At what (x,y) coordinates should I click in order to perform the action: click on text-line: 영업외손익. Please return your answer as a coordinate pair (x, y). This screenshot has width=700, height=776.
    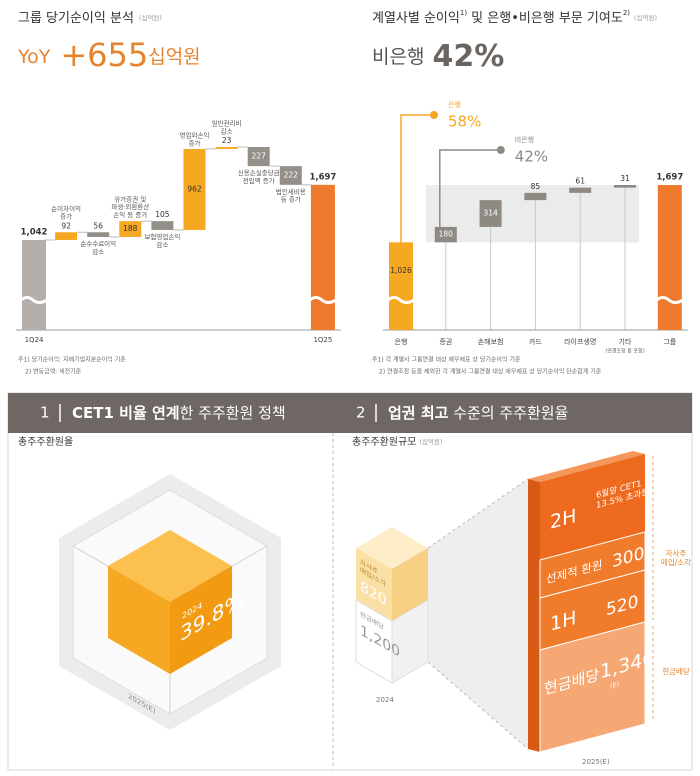
    Looking at the image, I should click on (195, 135).